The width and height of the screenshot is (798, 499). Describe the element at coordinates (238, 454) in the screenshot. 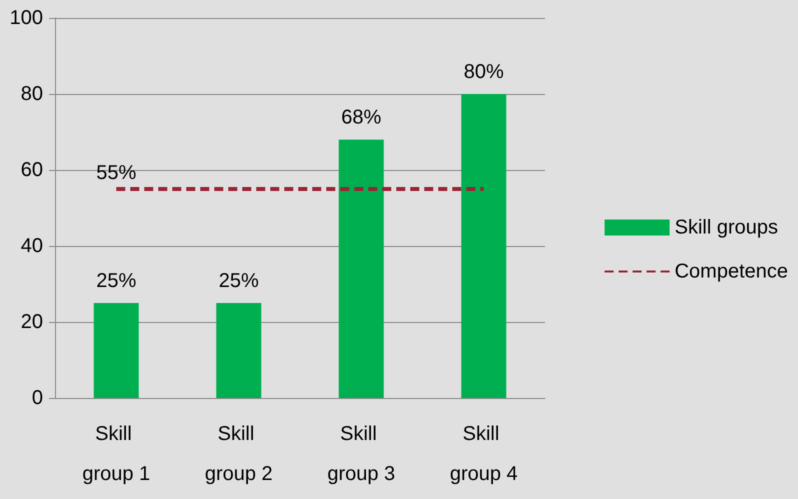

I see `x-tick-label: Skill group 2` at that location.